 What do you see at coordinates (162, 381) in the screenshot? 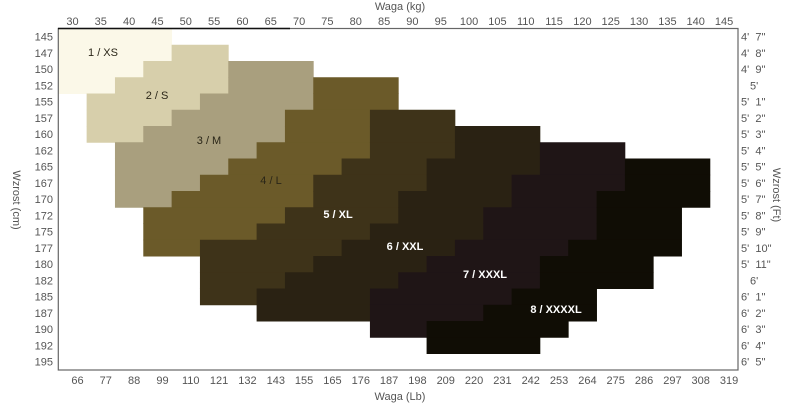
I see `lb-tick-label: 99` at bounding box center [162, 381].